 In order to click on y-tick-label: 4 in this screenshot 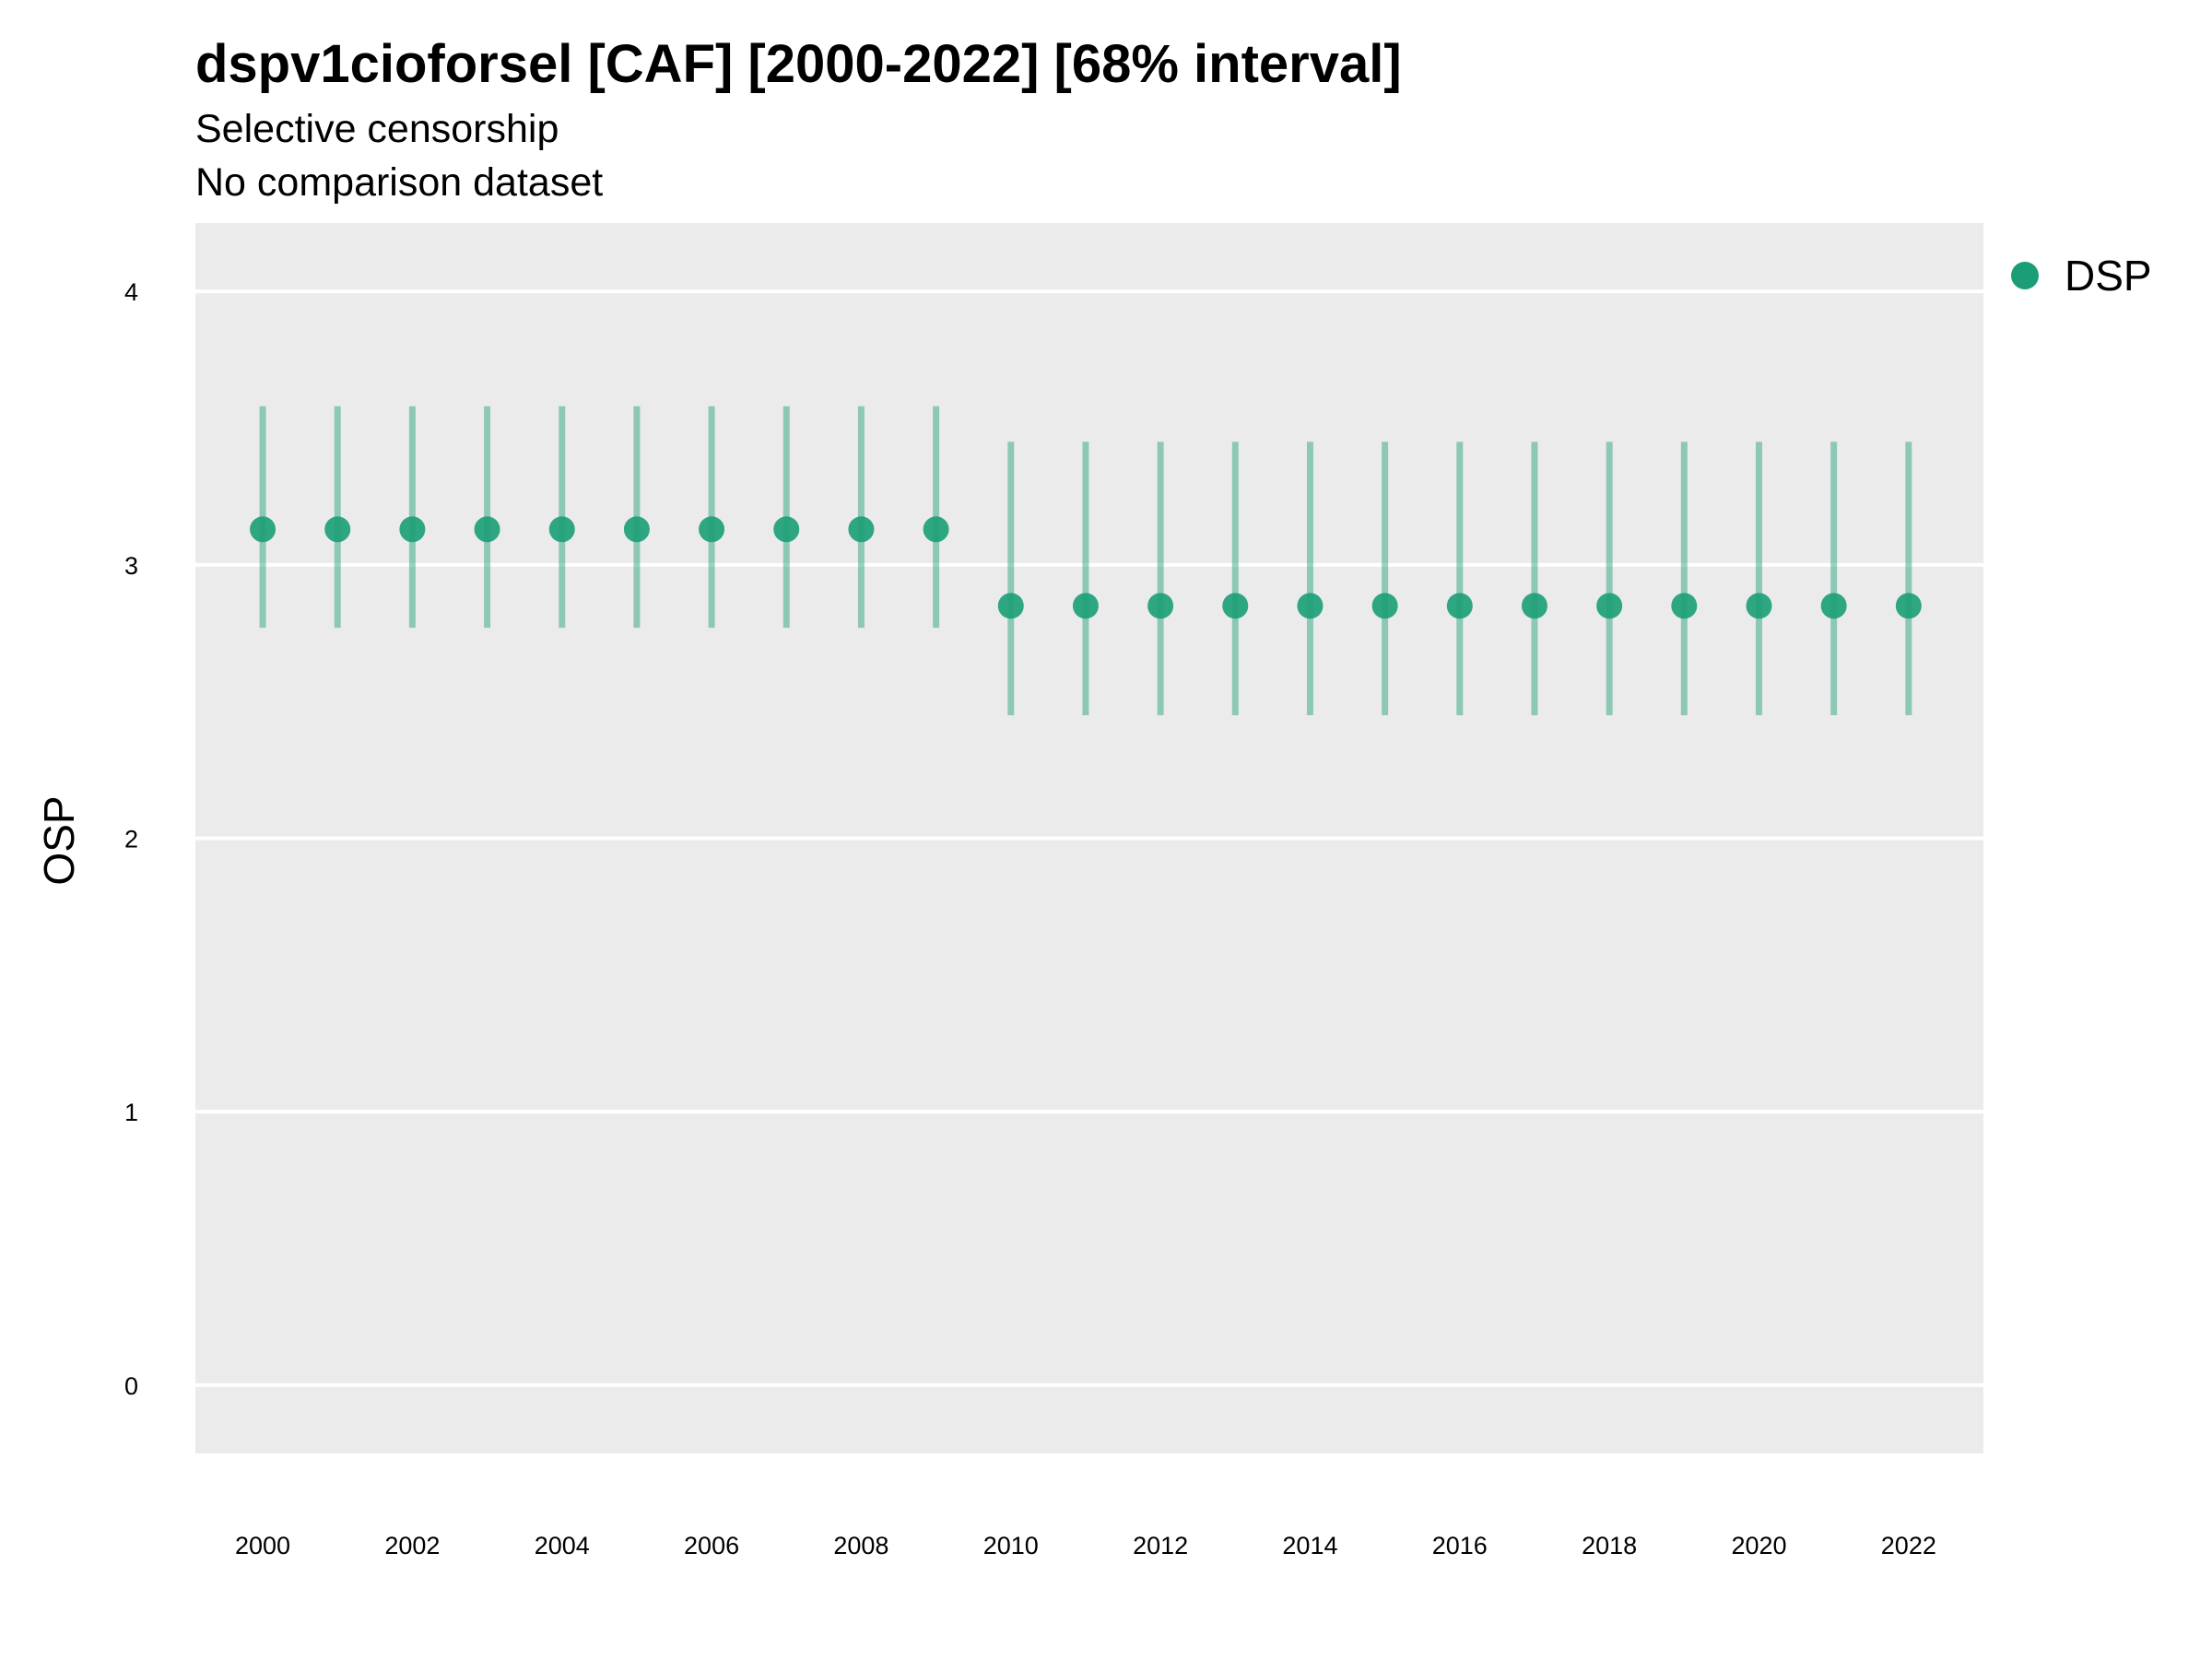, I will do `click(131, 292)`.